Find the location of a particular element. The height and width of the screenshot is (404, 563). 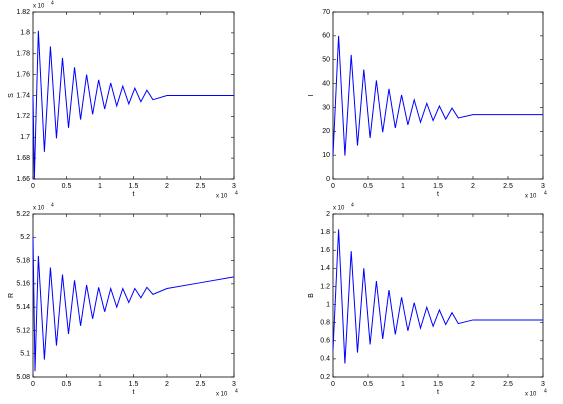

y-axis-label: B is located at coordinates (311, 295).